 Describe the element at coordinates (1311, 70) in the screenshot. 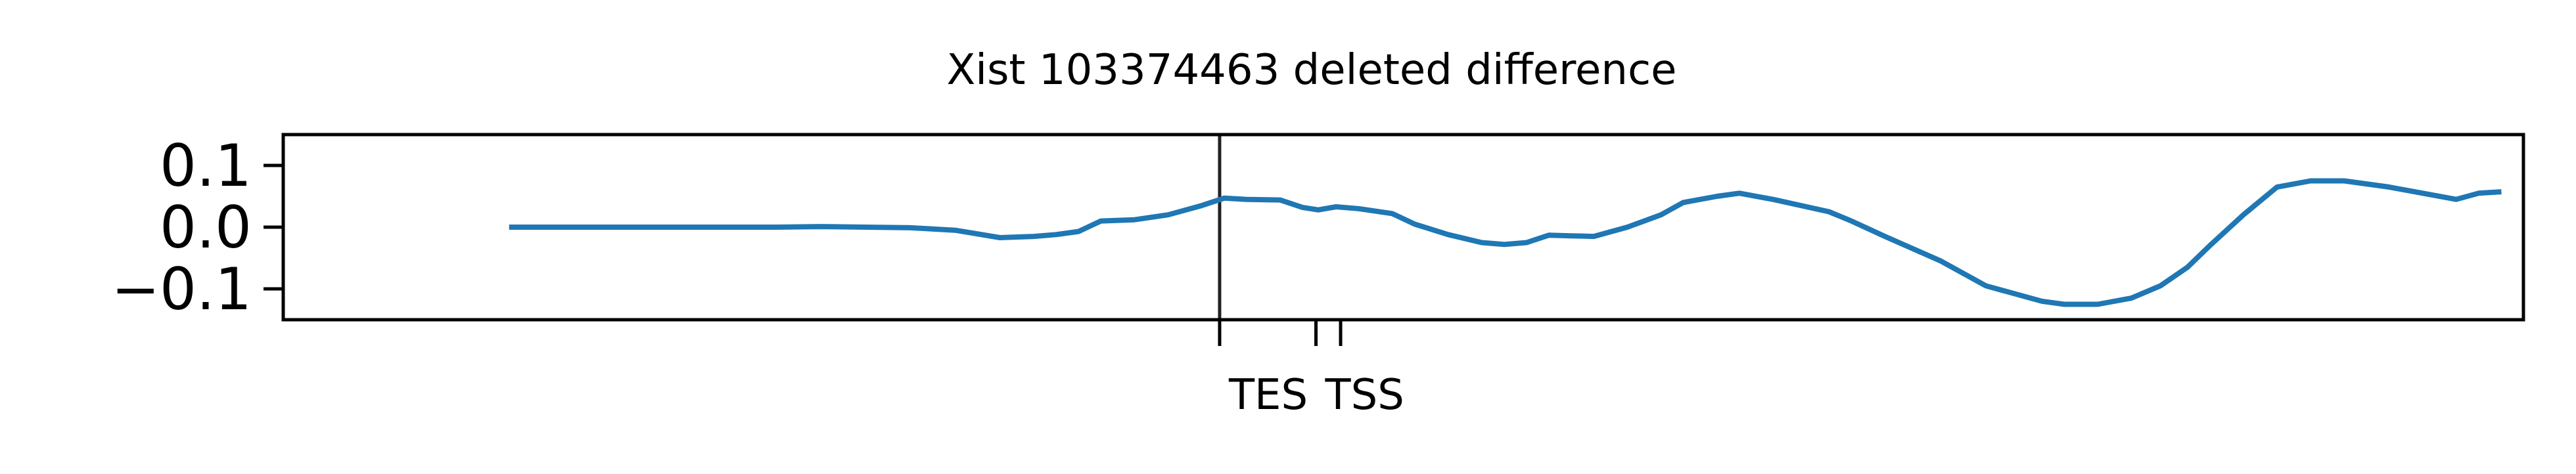

I see `chart-title: Xist 103374463 deleted difference` at that location.